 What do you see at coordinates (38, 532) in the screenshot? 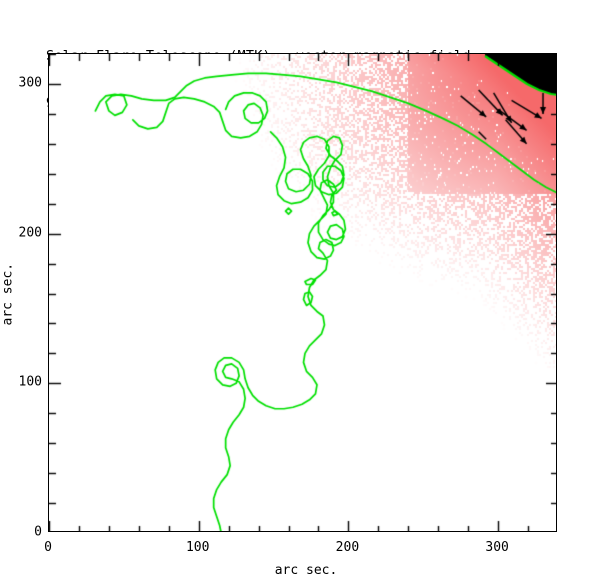
I see `y-tick-label: 0` at bounding box center [38, 532].